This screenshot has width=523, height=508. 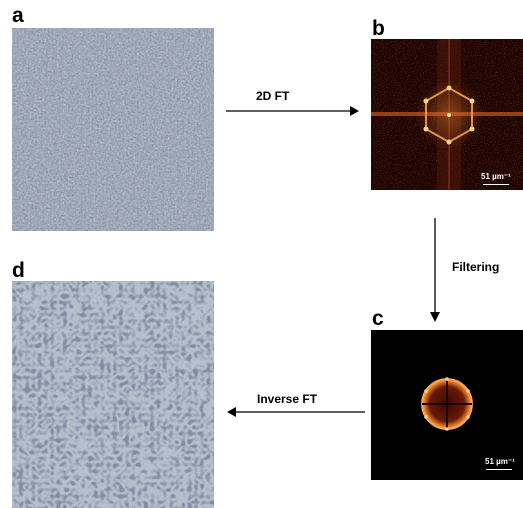 What do you see at coordinates (496, 184) in the screenshot?
I see `scale-bar-b` at bounding box center [496, 184].